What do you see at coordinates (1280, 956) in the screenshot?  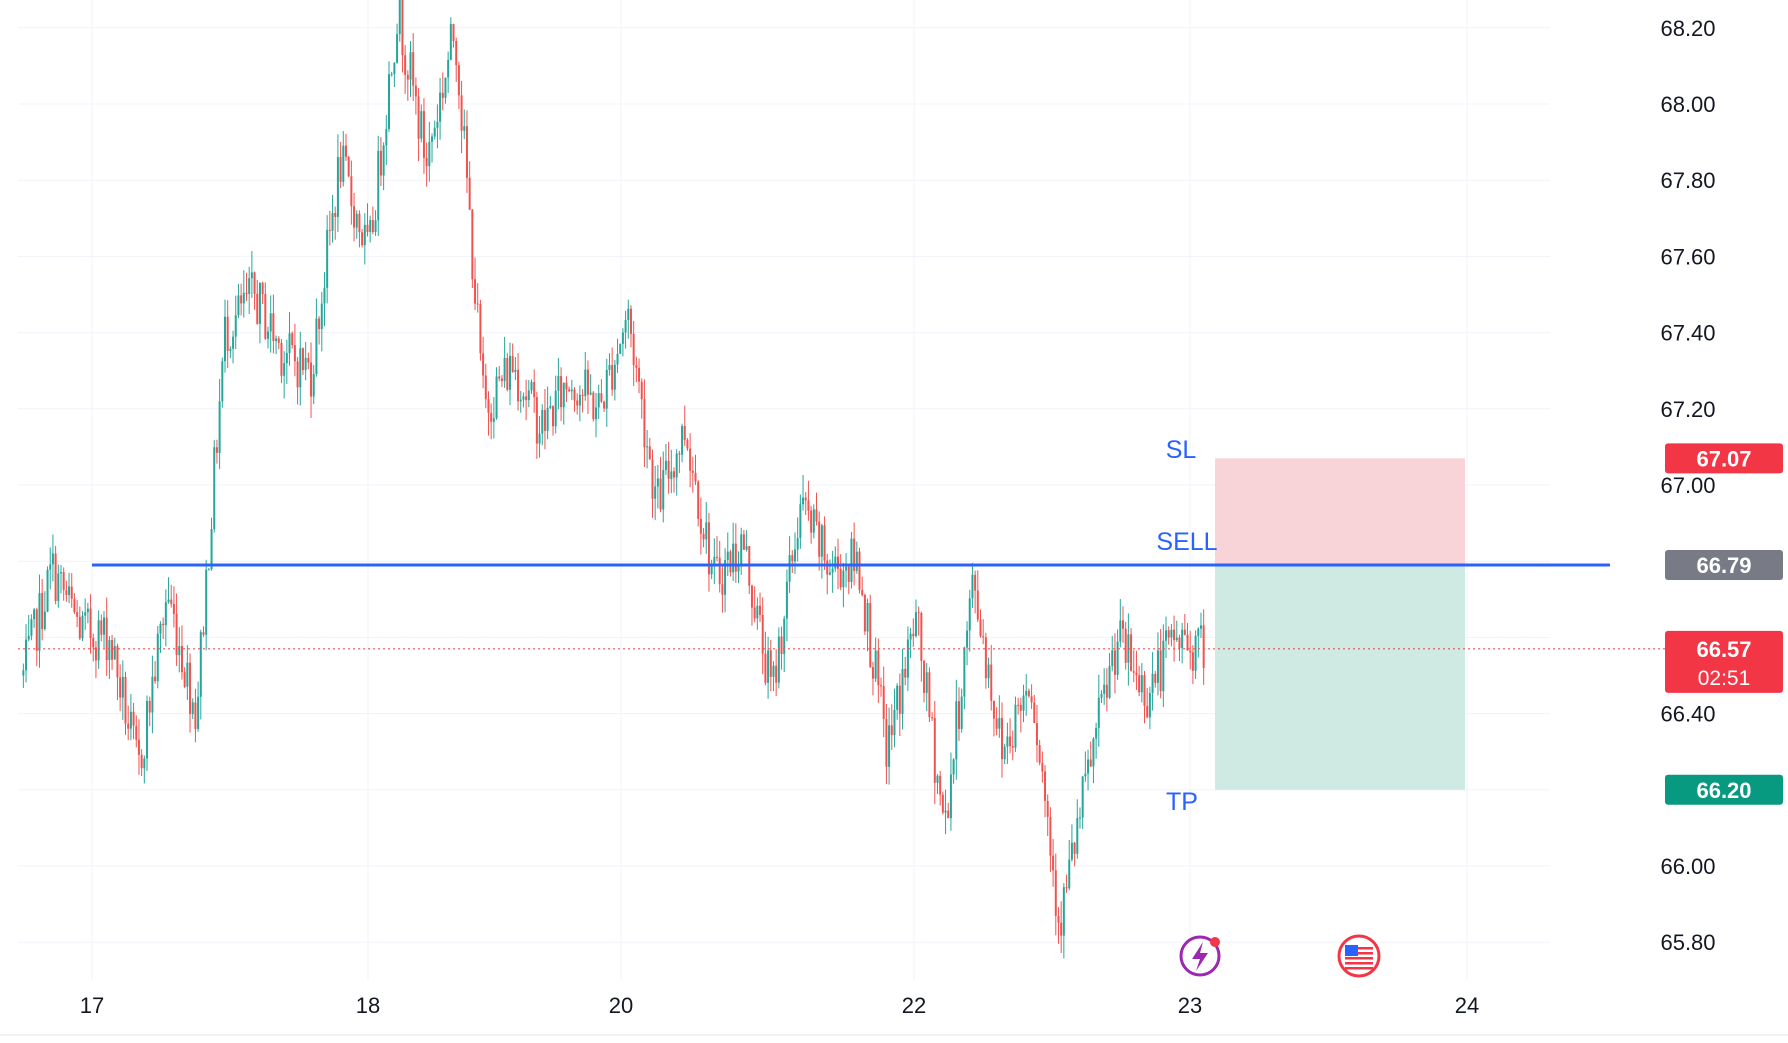 I see `event-markers` at bounding box center [1280, 956].